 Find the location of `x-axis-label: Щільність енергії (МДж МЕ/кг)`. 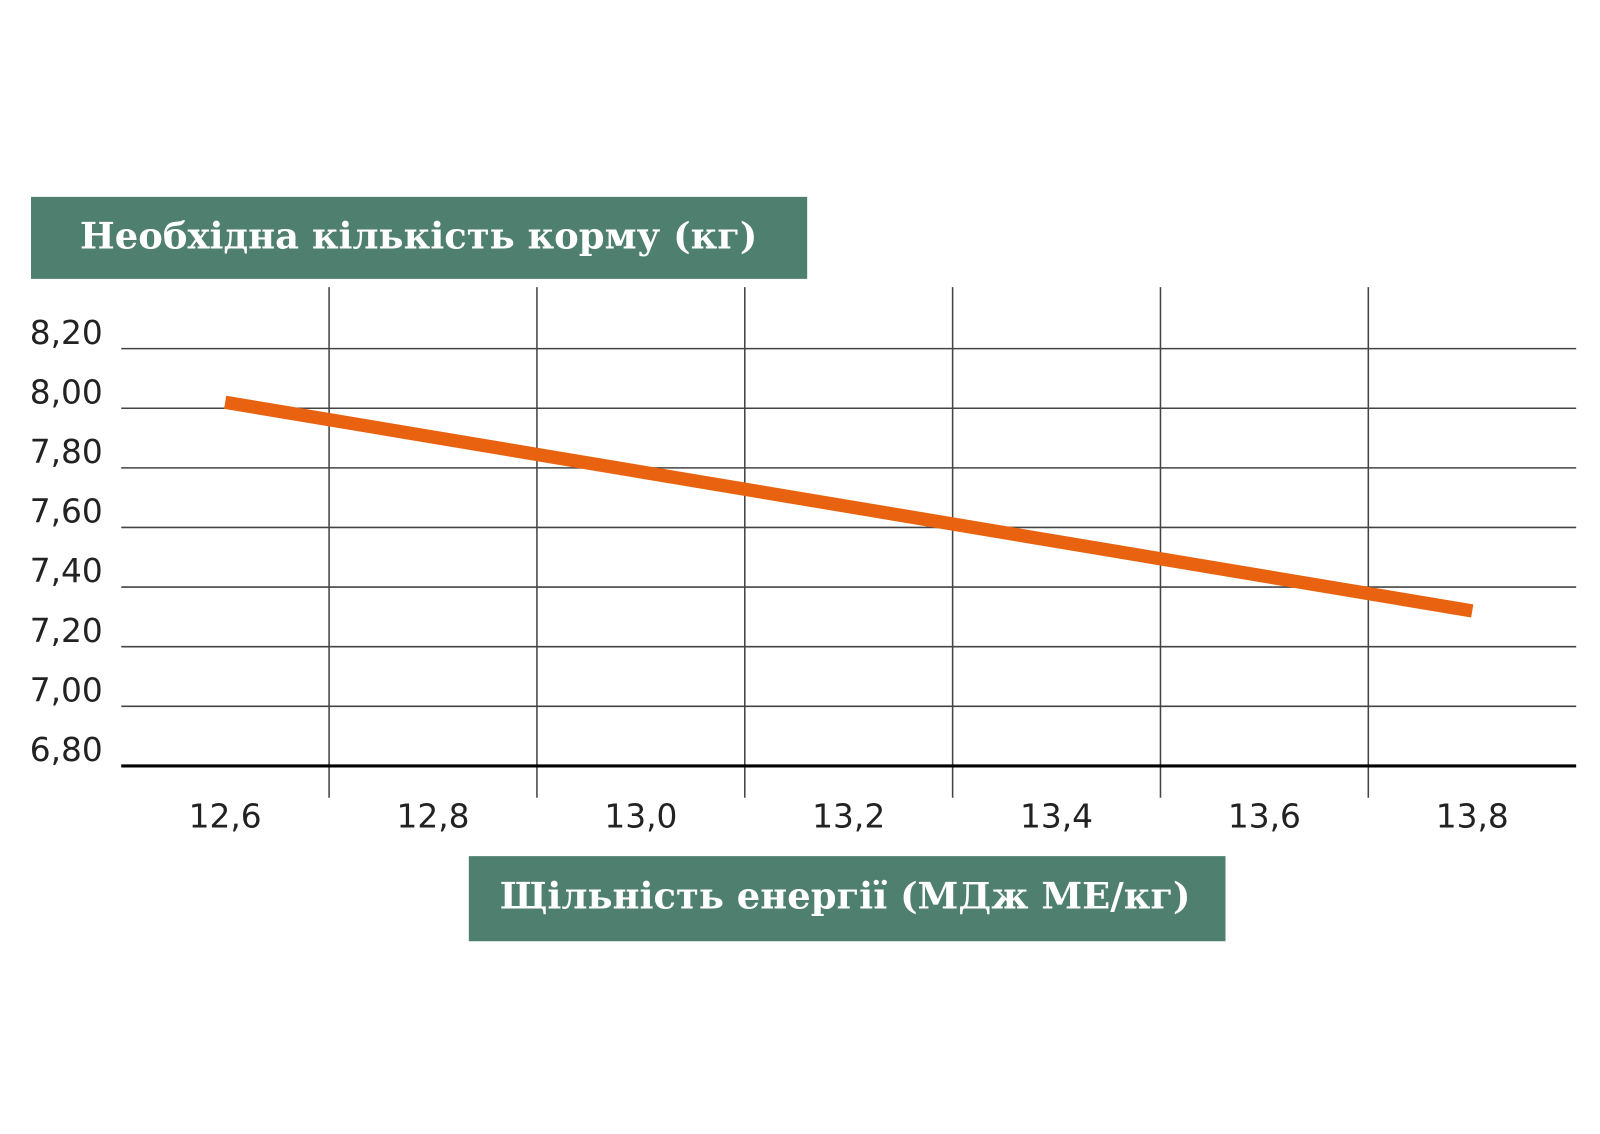

x-axis-label: Щільність енергії (МДж МЕ/кг) is located at coordinates (845, 896).